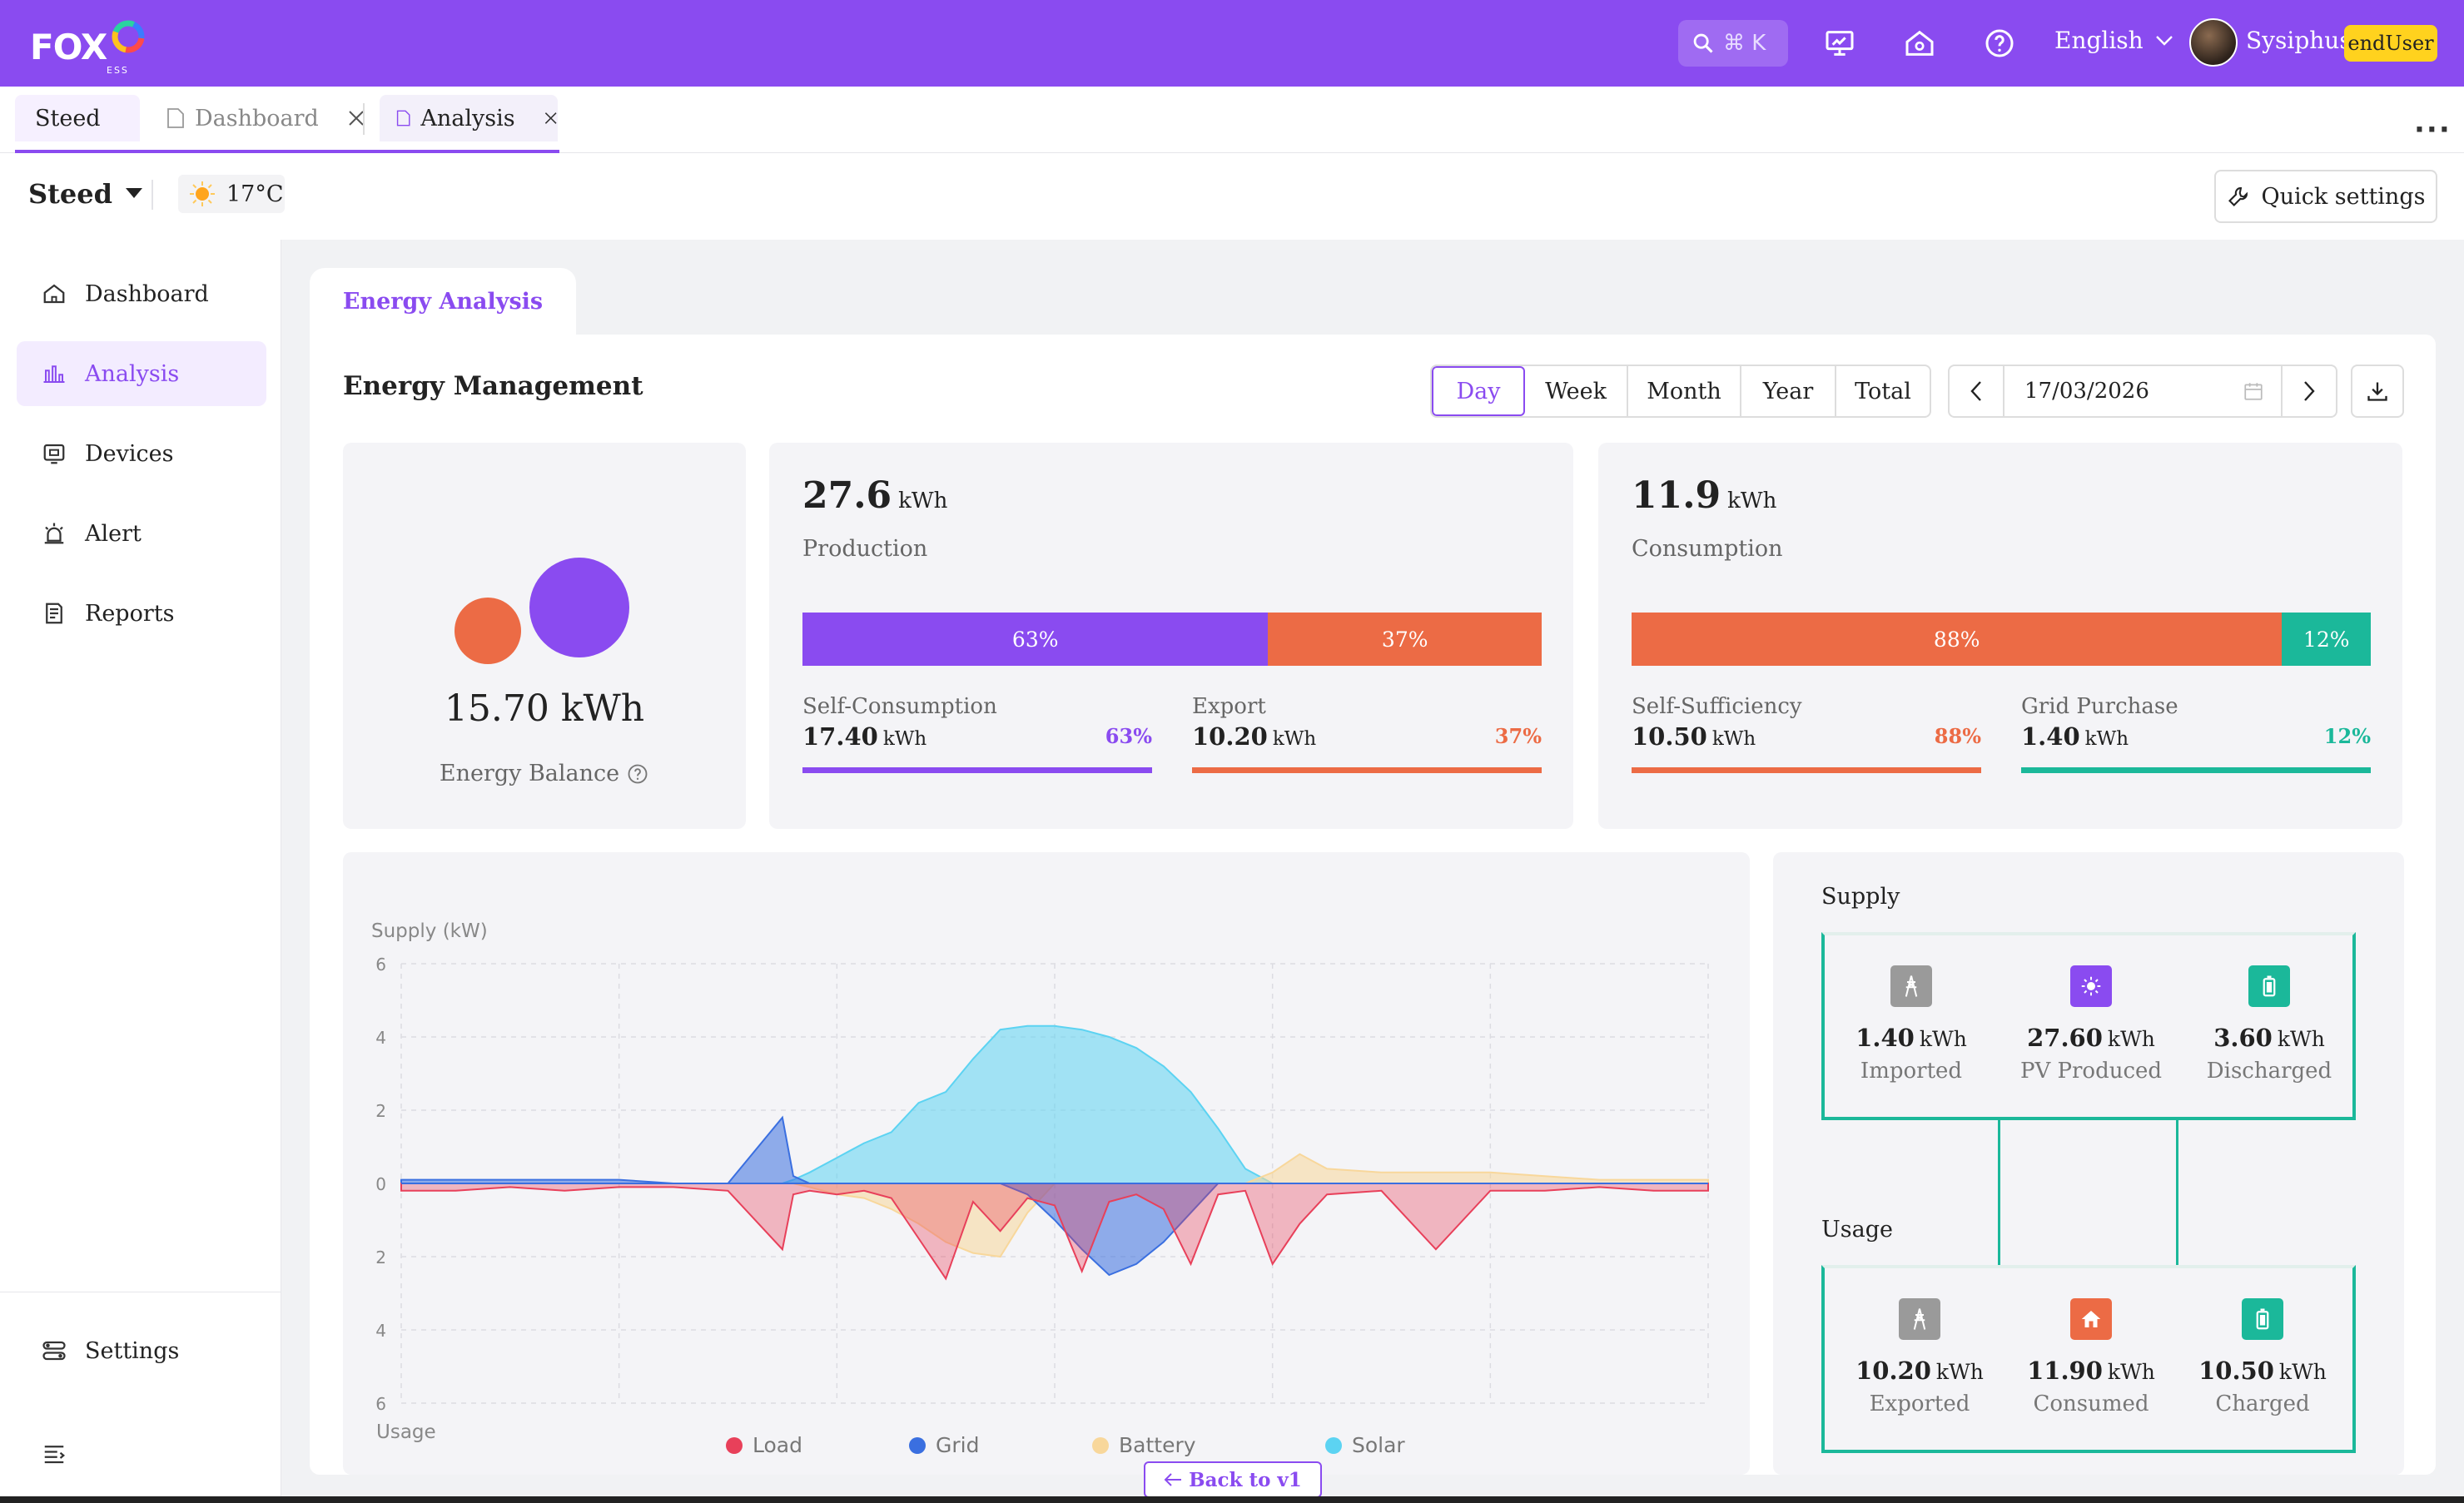  What do you see at coordinates (2325, 196) in the screenshot?
I see `quick-settings-button: Quick settings` at bounding box center [2325, 196].